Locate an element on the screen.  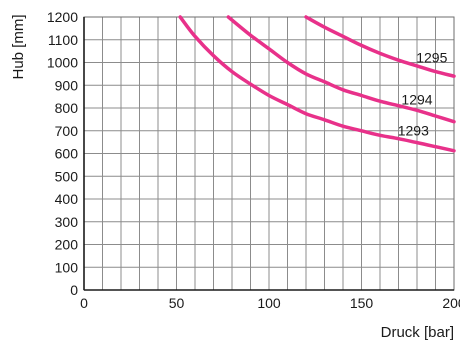
y-tick-label: 200 is located at coordinates (67, 245).